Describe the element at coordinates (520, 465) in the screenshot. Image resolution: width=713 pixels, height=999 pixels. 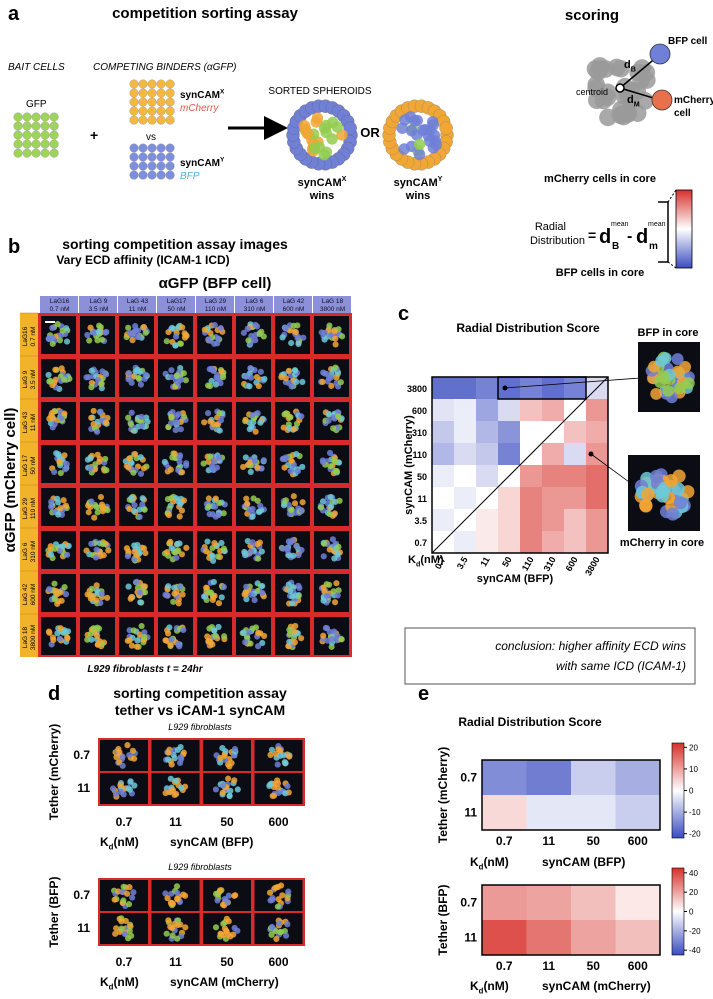
I see `diagonal` at that location.